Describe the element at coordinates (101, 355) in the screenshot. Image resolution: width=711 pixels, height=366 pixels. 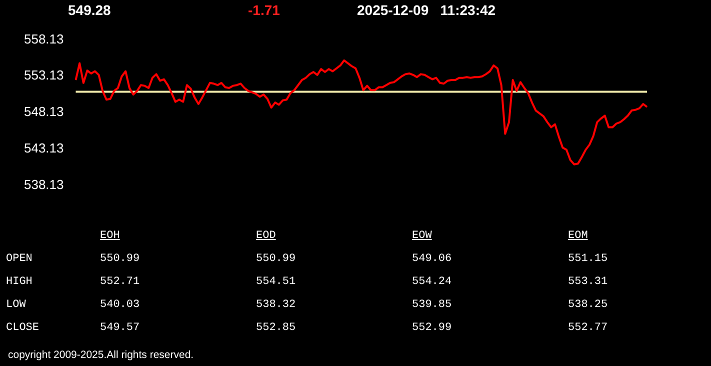
I see `text: copyright 2009-2025.All rights reserved.` at that location.